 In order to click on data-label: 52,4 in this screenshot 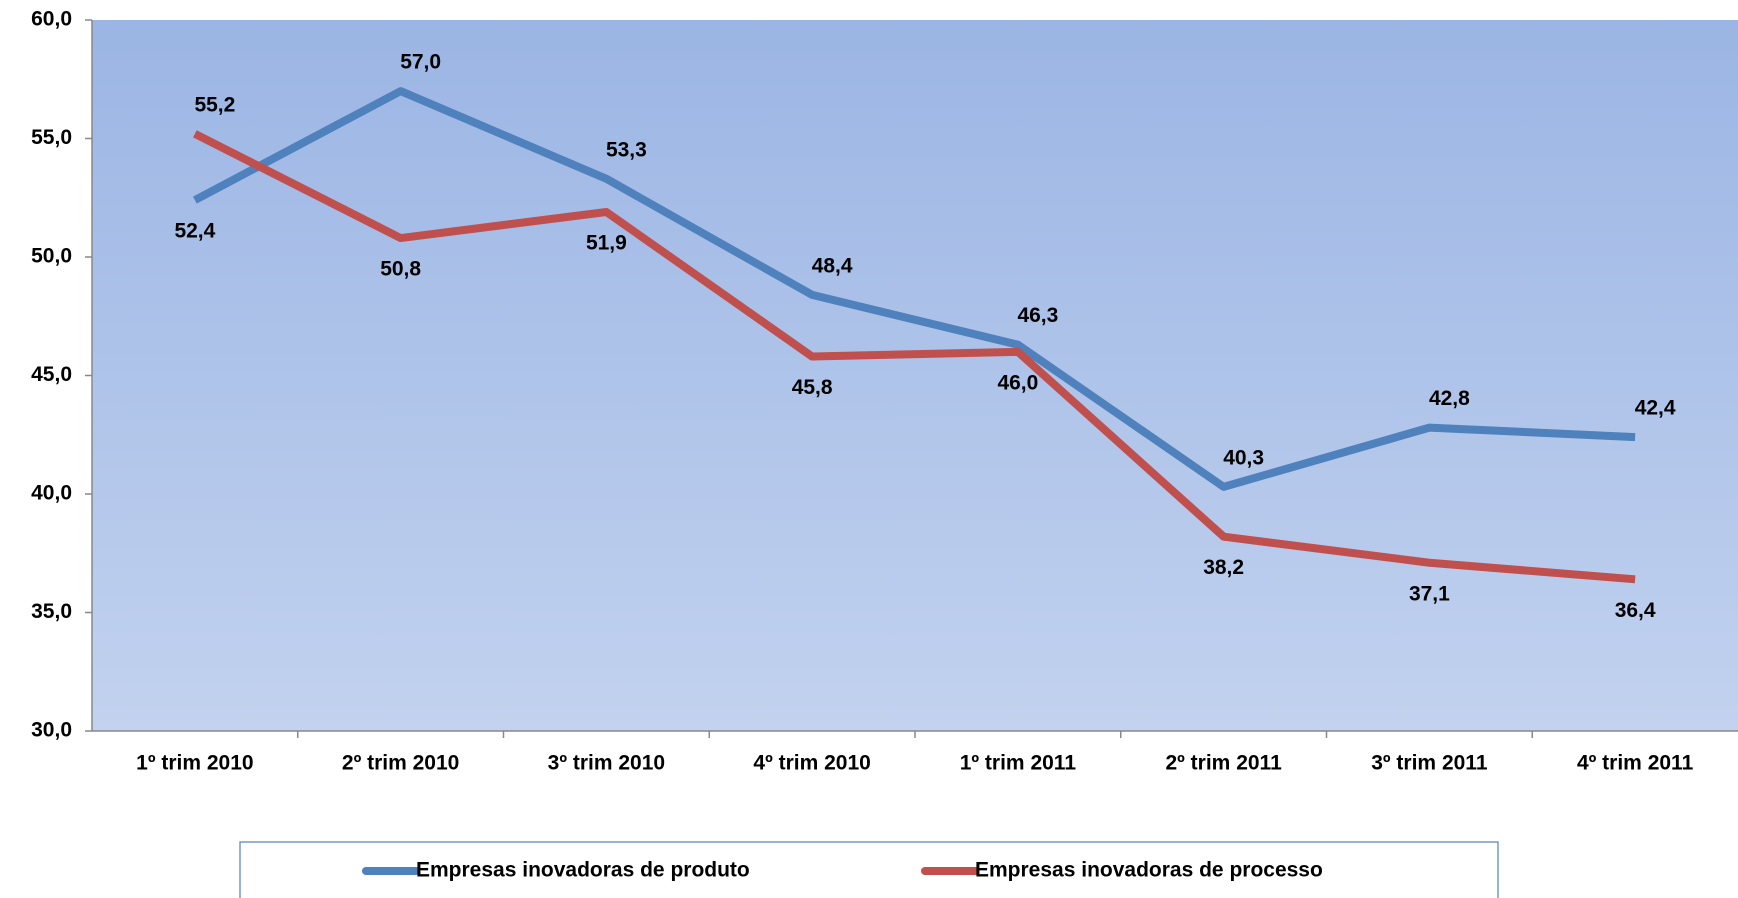, I will do `click(194, 231)`.